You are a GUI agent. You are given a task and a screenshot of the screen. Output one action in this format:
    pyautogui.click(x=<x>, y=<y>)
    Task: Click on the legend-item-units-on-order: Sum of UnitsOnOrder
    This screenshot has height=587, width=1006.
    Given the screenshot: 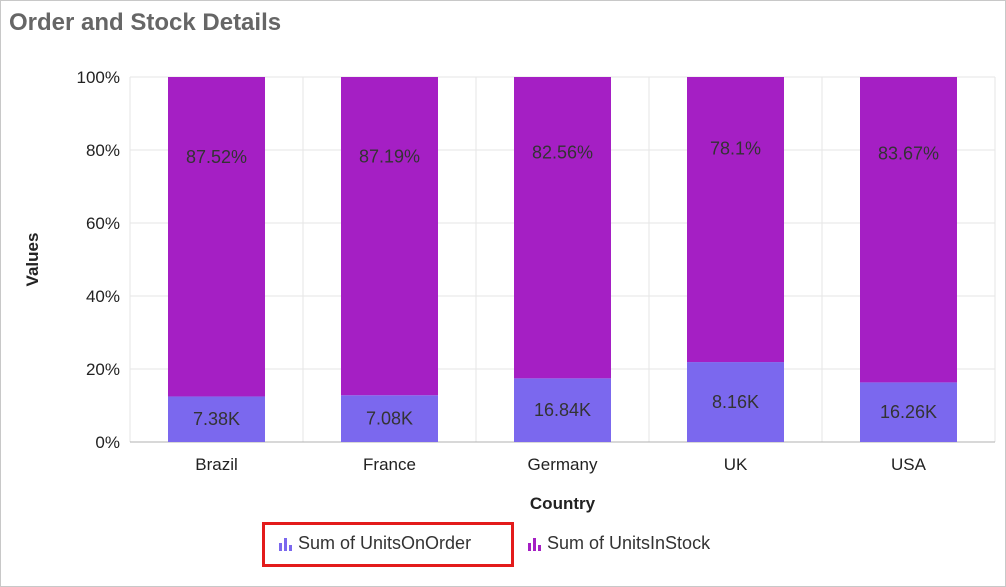 What is the action you would take?
    pyautogui.click(x=374, y=543)
    